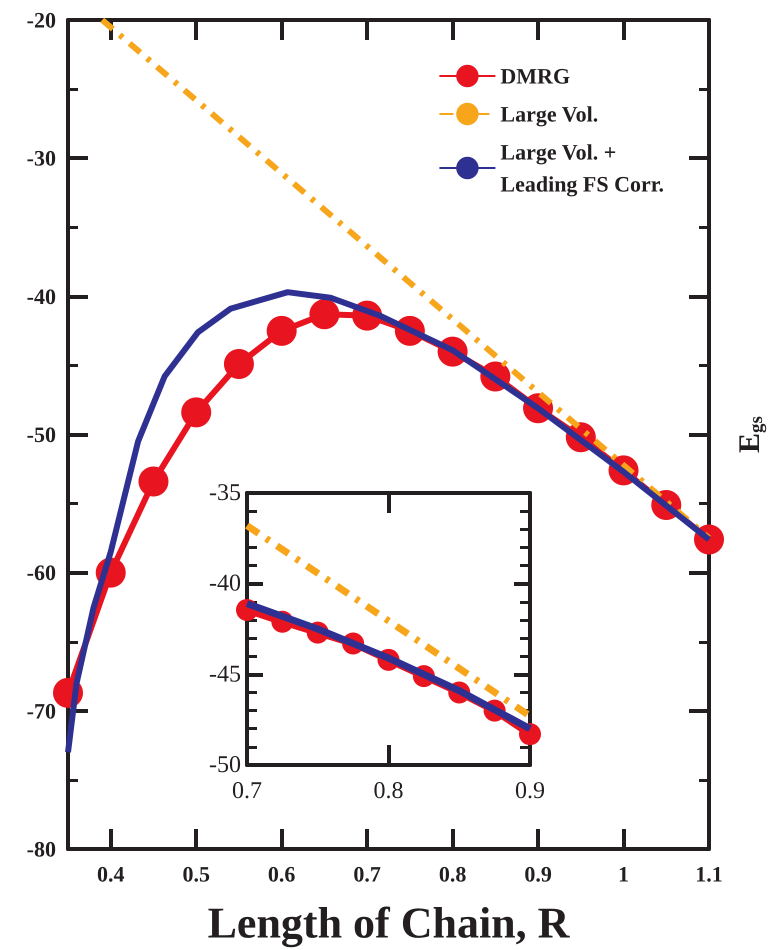 This screenshot has height=950, width=774. What do you see at coordinates (549, 114) in the screenshot?
I see `legend-label: Large Vol.` at bounding box center [549, 114].